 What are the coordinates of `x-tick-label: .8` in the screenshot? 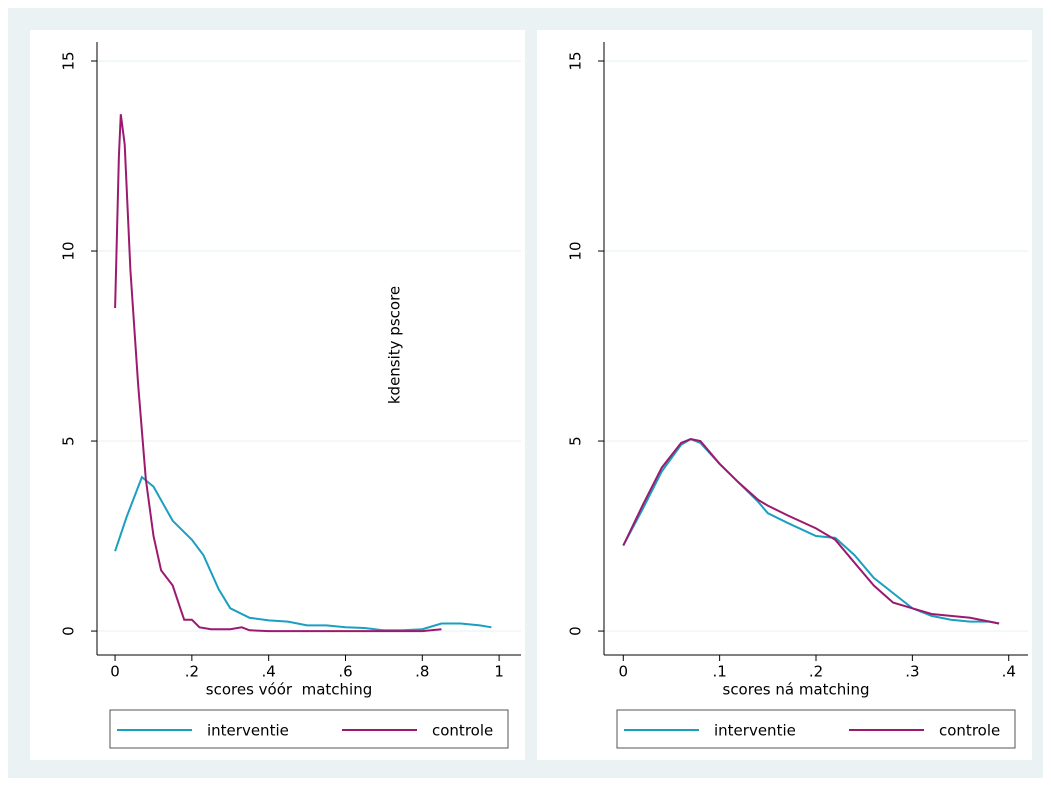 It's located at (422, 672).